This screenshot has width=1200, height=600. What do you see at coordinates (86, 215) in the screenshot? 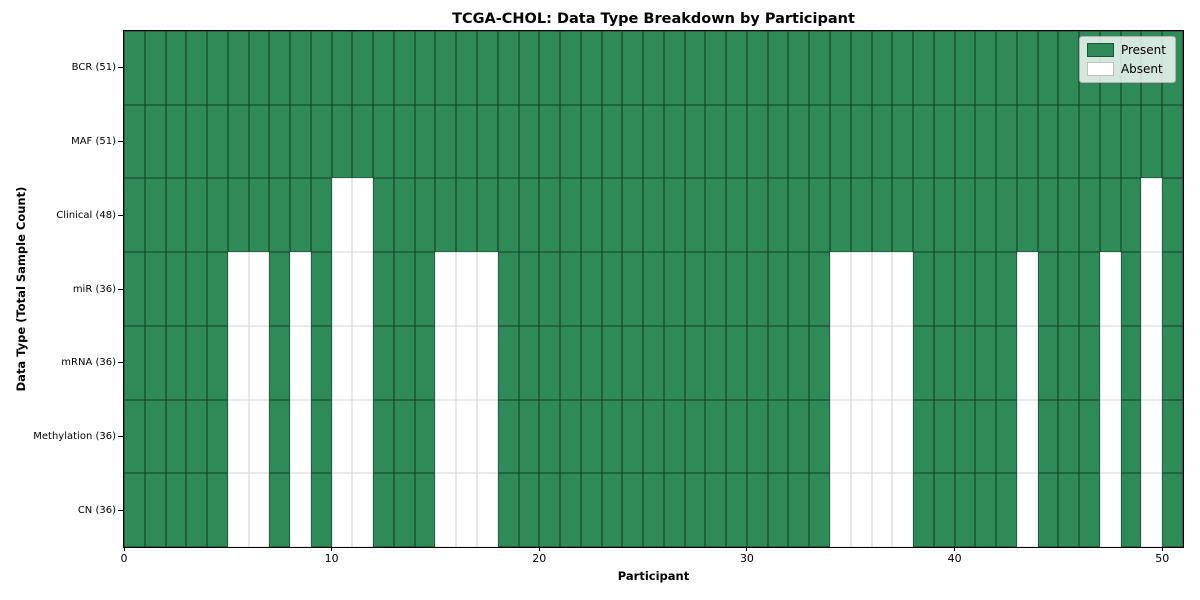
I see `y-tick-label: Clinical (48)` at bounding box center [86, 215].